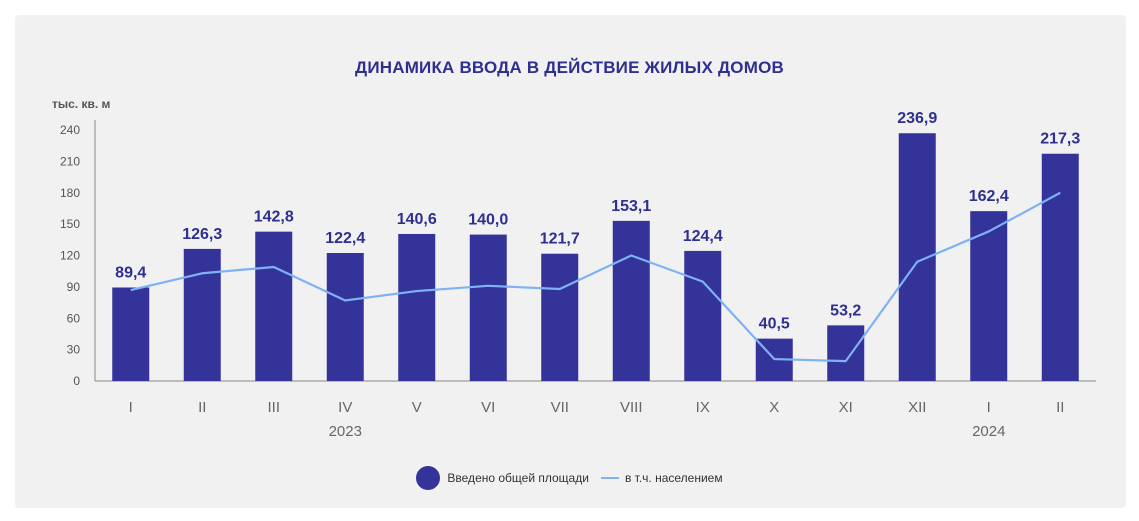  I want to click on bar-value-label: 40,5, so click(774, 324).